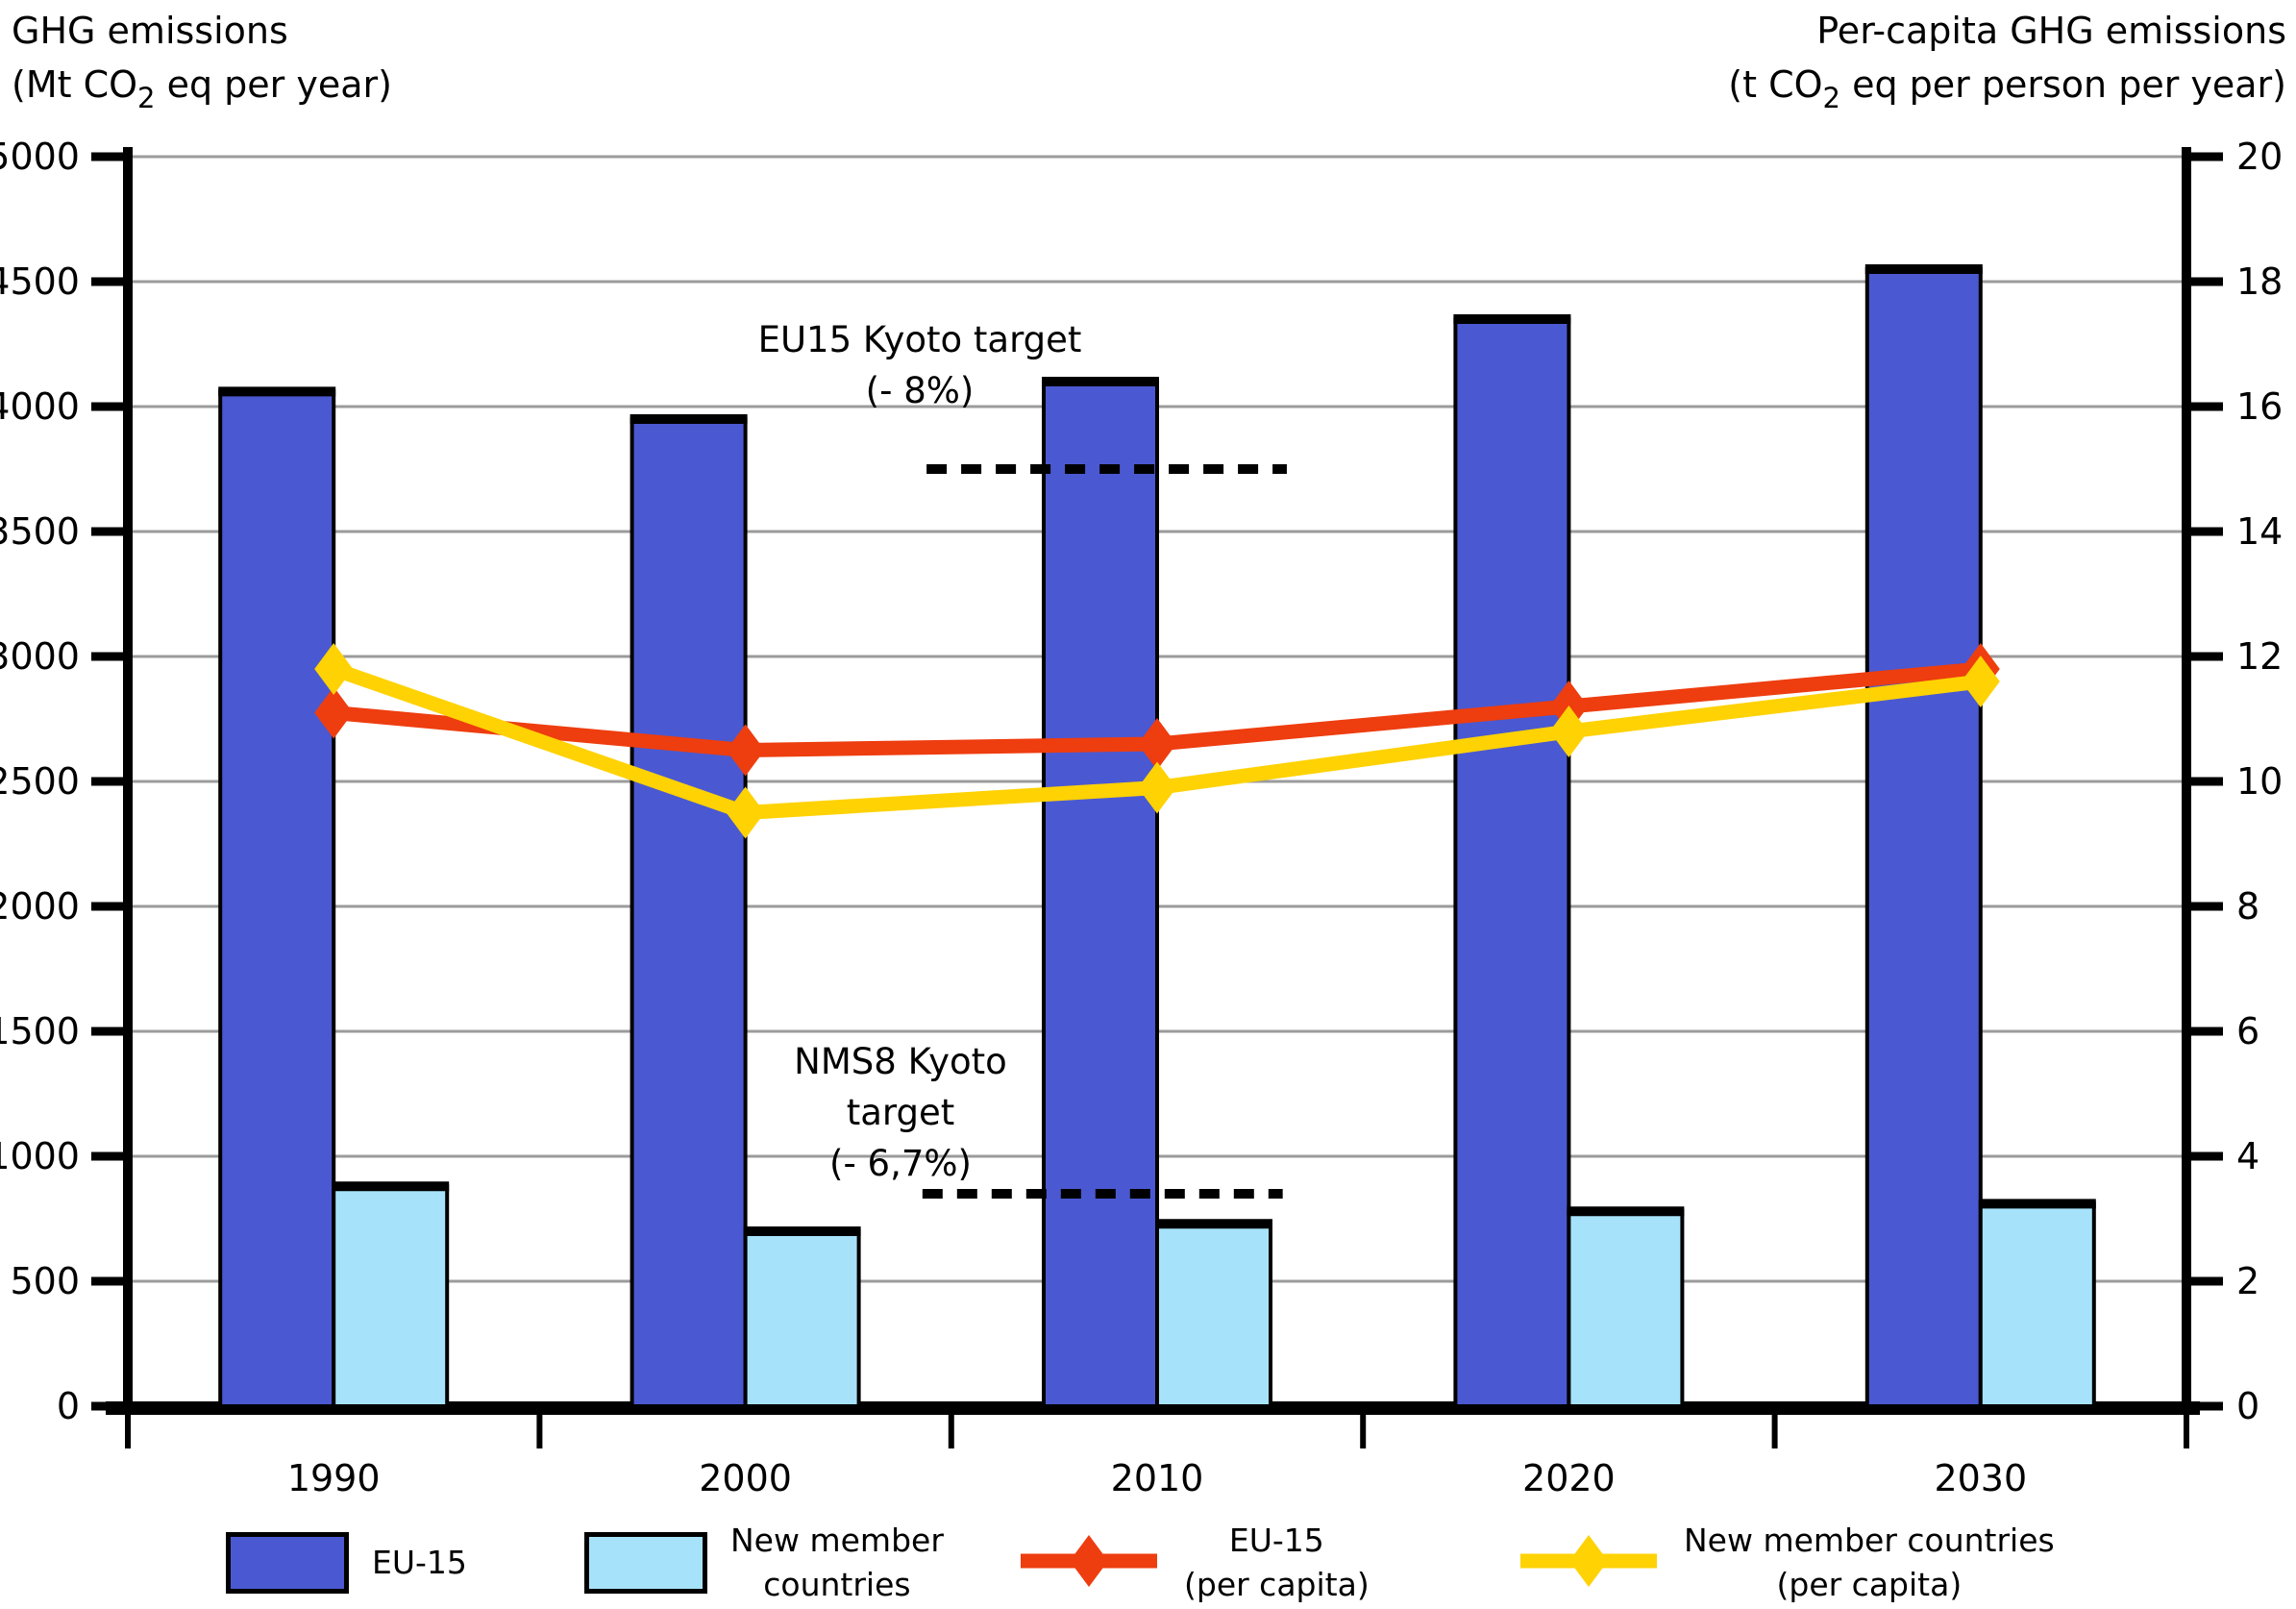  What do you see at coordinates (1157, 1478) in the screenshot?
I see `x-axis-year-label: 2010` at bounding box center [1157, 1478].